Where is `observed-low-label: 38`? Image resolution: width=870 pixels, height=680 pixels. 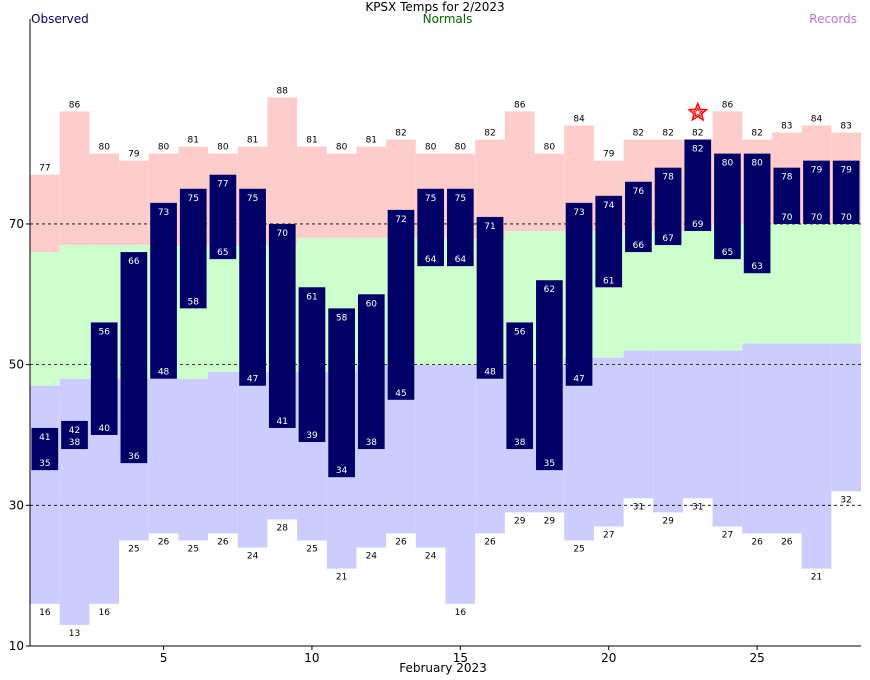 observed-low-label: 38 is located at coordinates (372, 443).